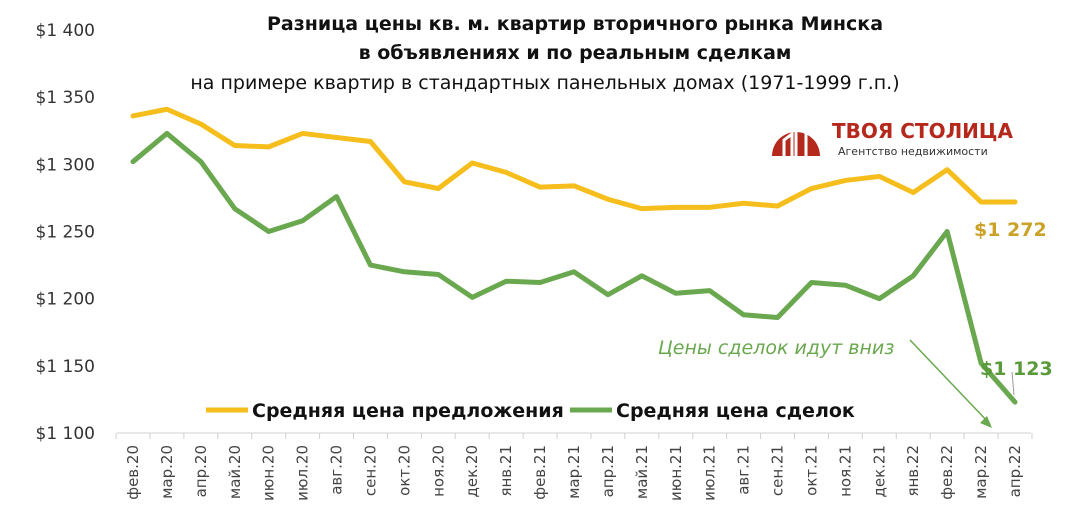 The width and height of the screenshot is (1080, 531). What do you see at coordinates (438, 471) in the screenshot?
I see `x-tick-label: ноя.20` at bounding box center [438, 471].